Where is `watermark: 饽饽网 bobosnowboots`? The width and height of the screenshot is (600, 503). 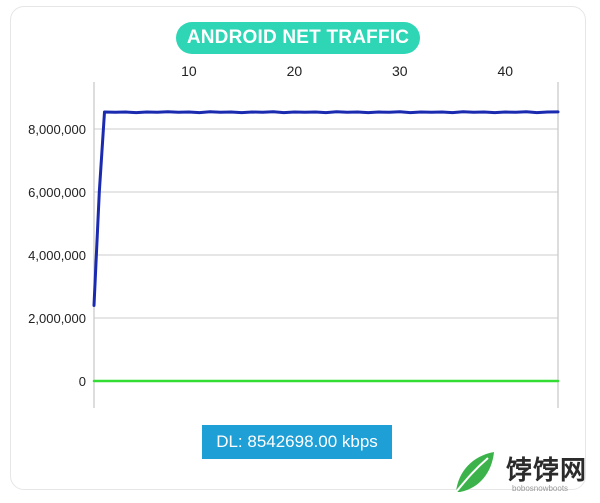 watermark: 饽饽网 bobosnowboots is located at coordinates (523, 472).